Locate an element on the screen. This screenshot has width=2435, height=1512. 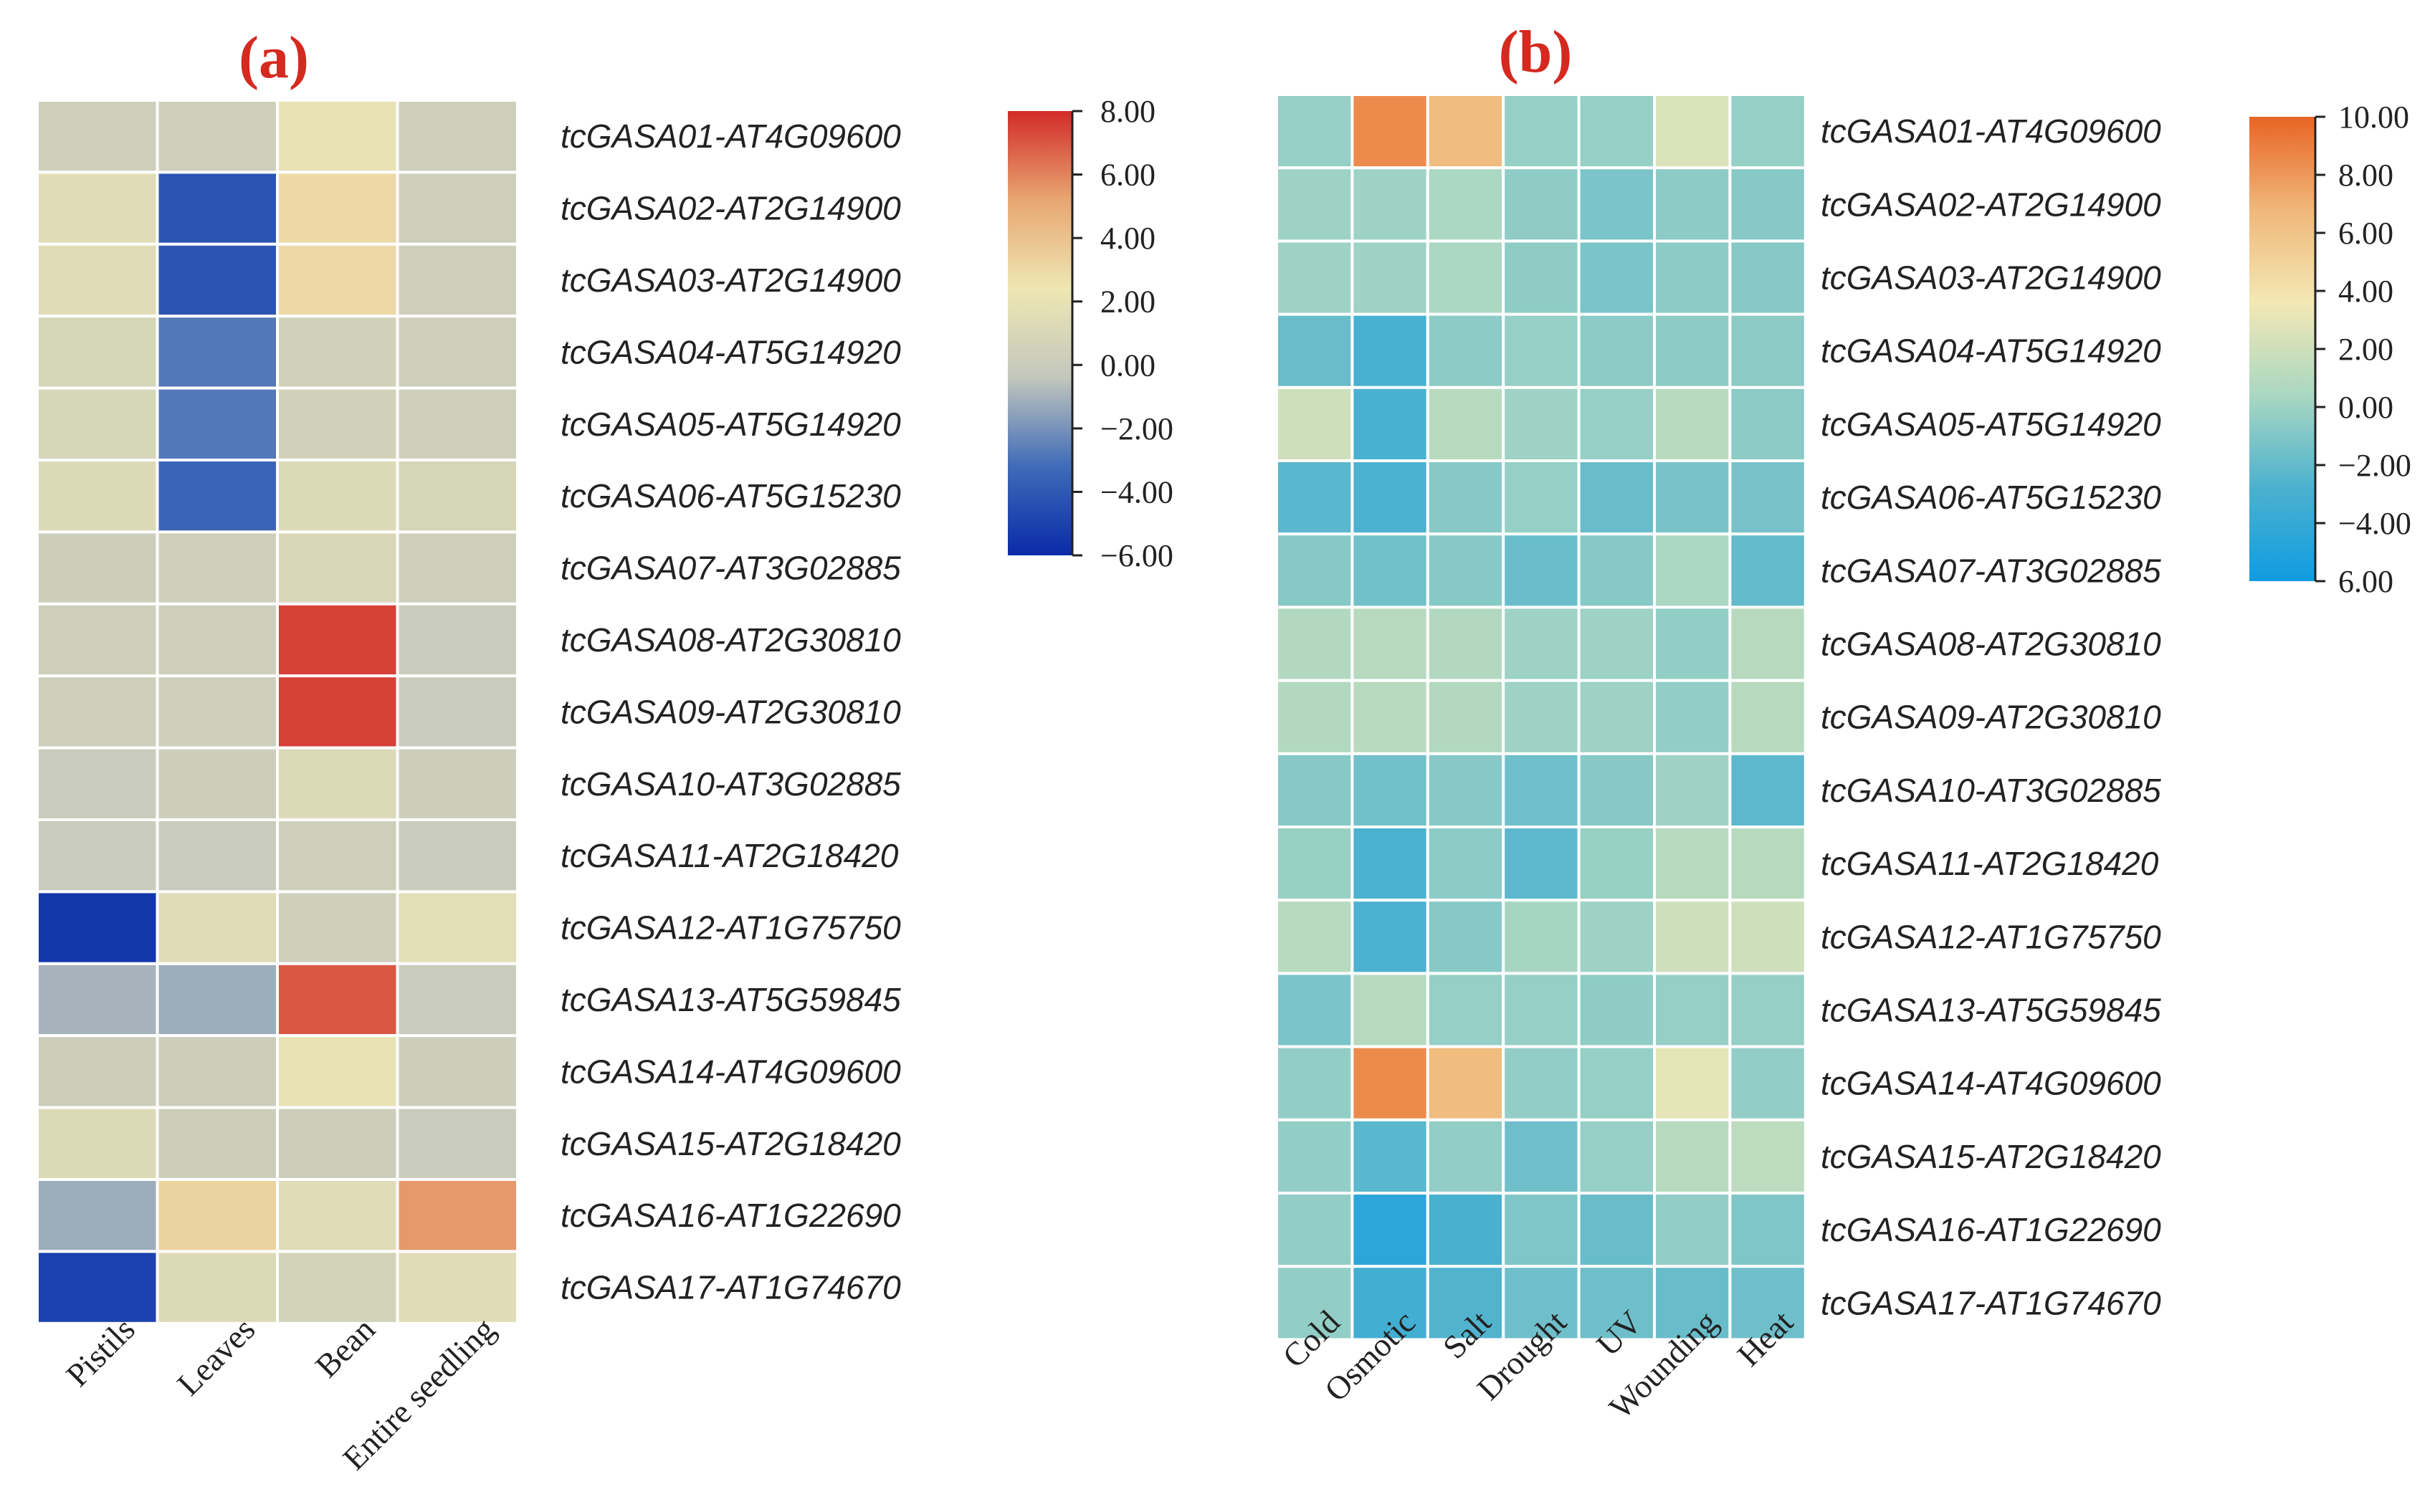
gene-label: tcGASA08-AT2G30810 is located at coordinates (1991, 644).